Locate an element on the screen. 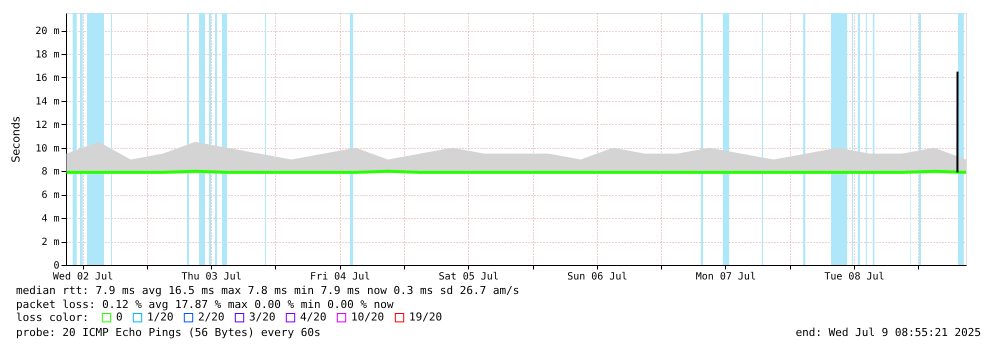  y-tick-label: 18 m is located at coordinates (47, 55).